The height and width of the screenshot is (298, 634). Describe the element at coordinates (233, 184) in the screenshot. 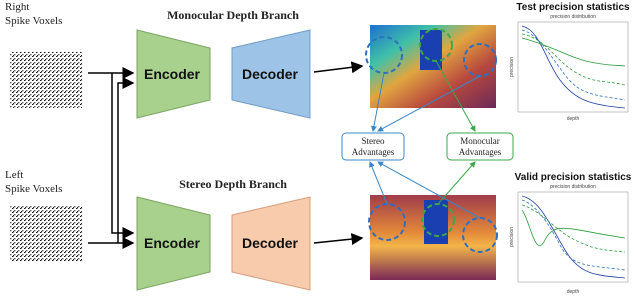

I see `branch-title: Stereo Depth Branch` at that location.